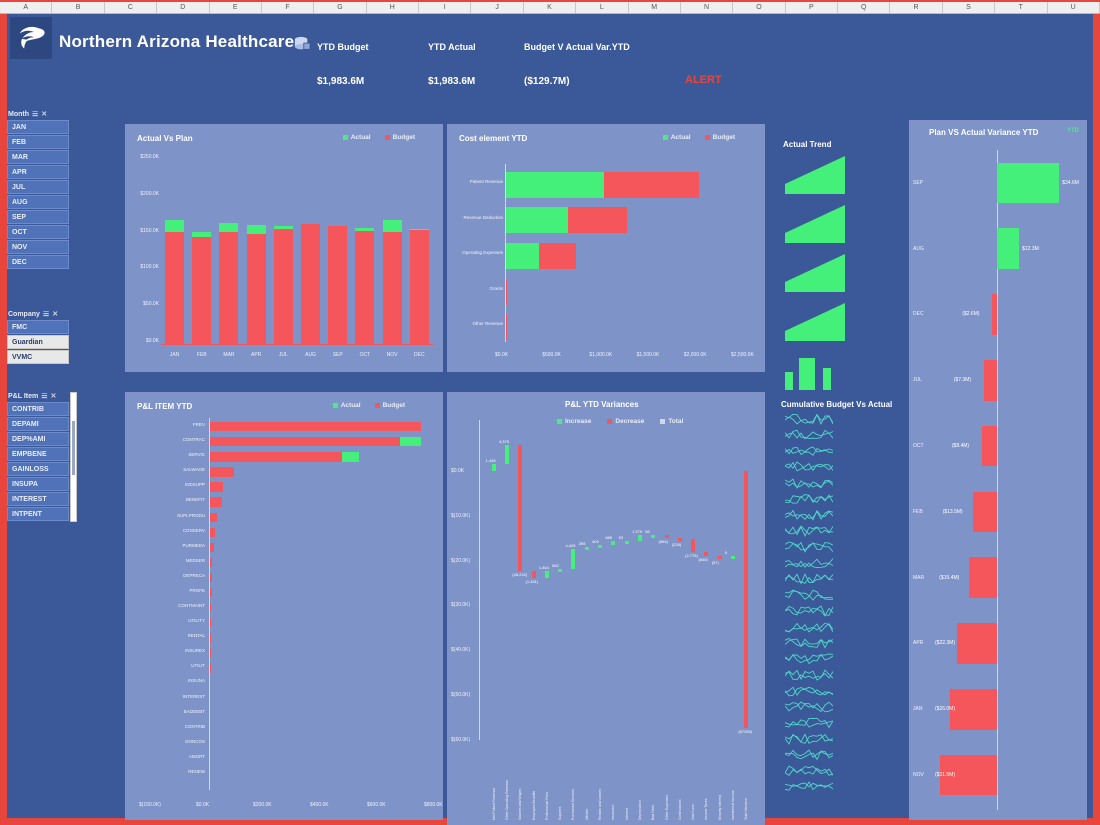 This screenshot has height=825, width=1100. What do you see at coordinates (203, 805) in the screenshot?
I see `x-tick-label: $0.0K` at bounding box center [203, 805].